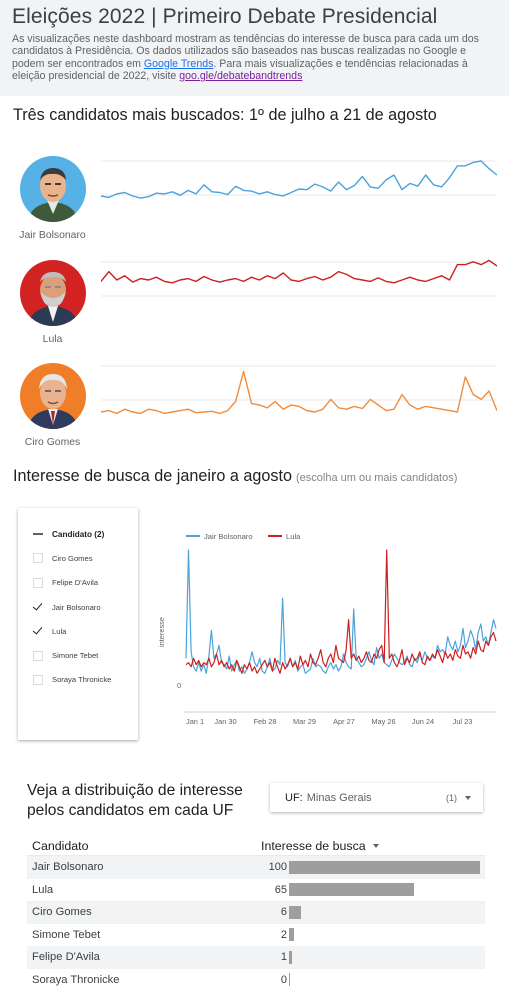  I want to click on candidate-name: Jair Bolsonaro, so click(52, 235).